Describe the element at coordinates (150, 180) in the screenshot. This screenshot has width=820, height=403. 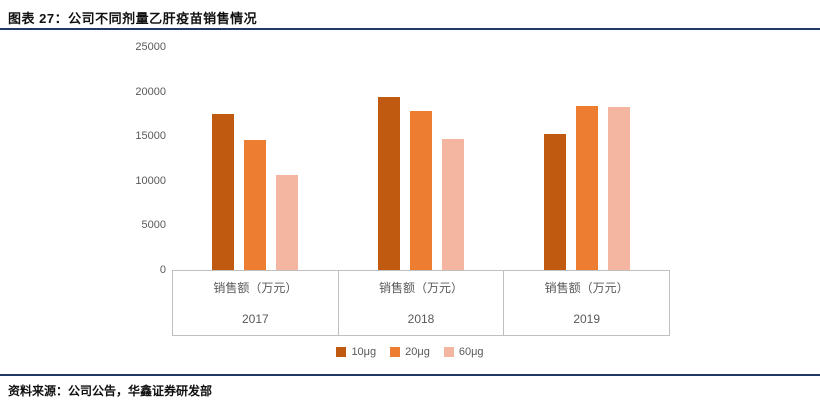
I see `y-axis-tick: 10000` at that location.